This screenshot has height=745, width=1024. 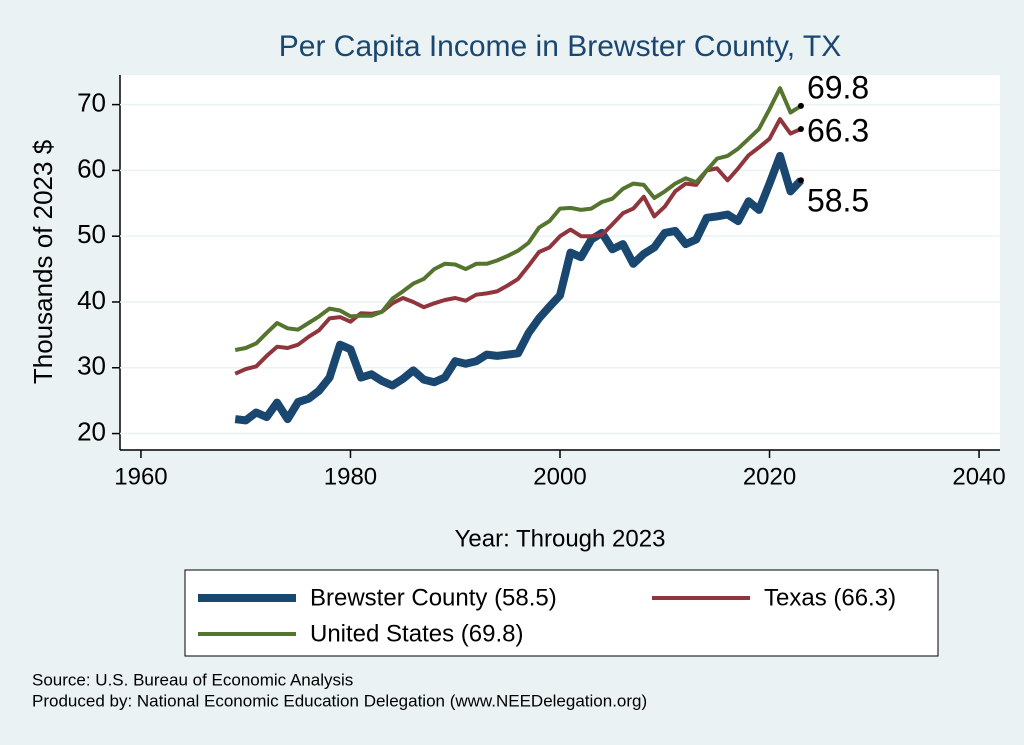 I want to click on legend-label: United States (69.8), so click(x=416, y=633).